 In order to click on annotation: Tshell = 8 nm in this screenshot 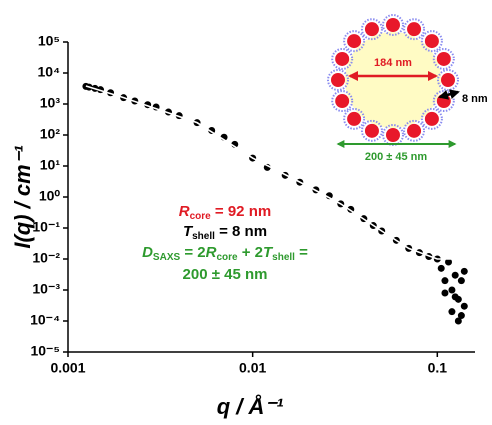, I will do `click(225, 232)`.